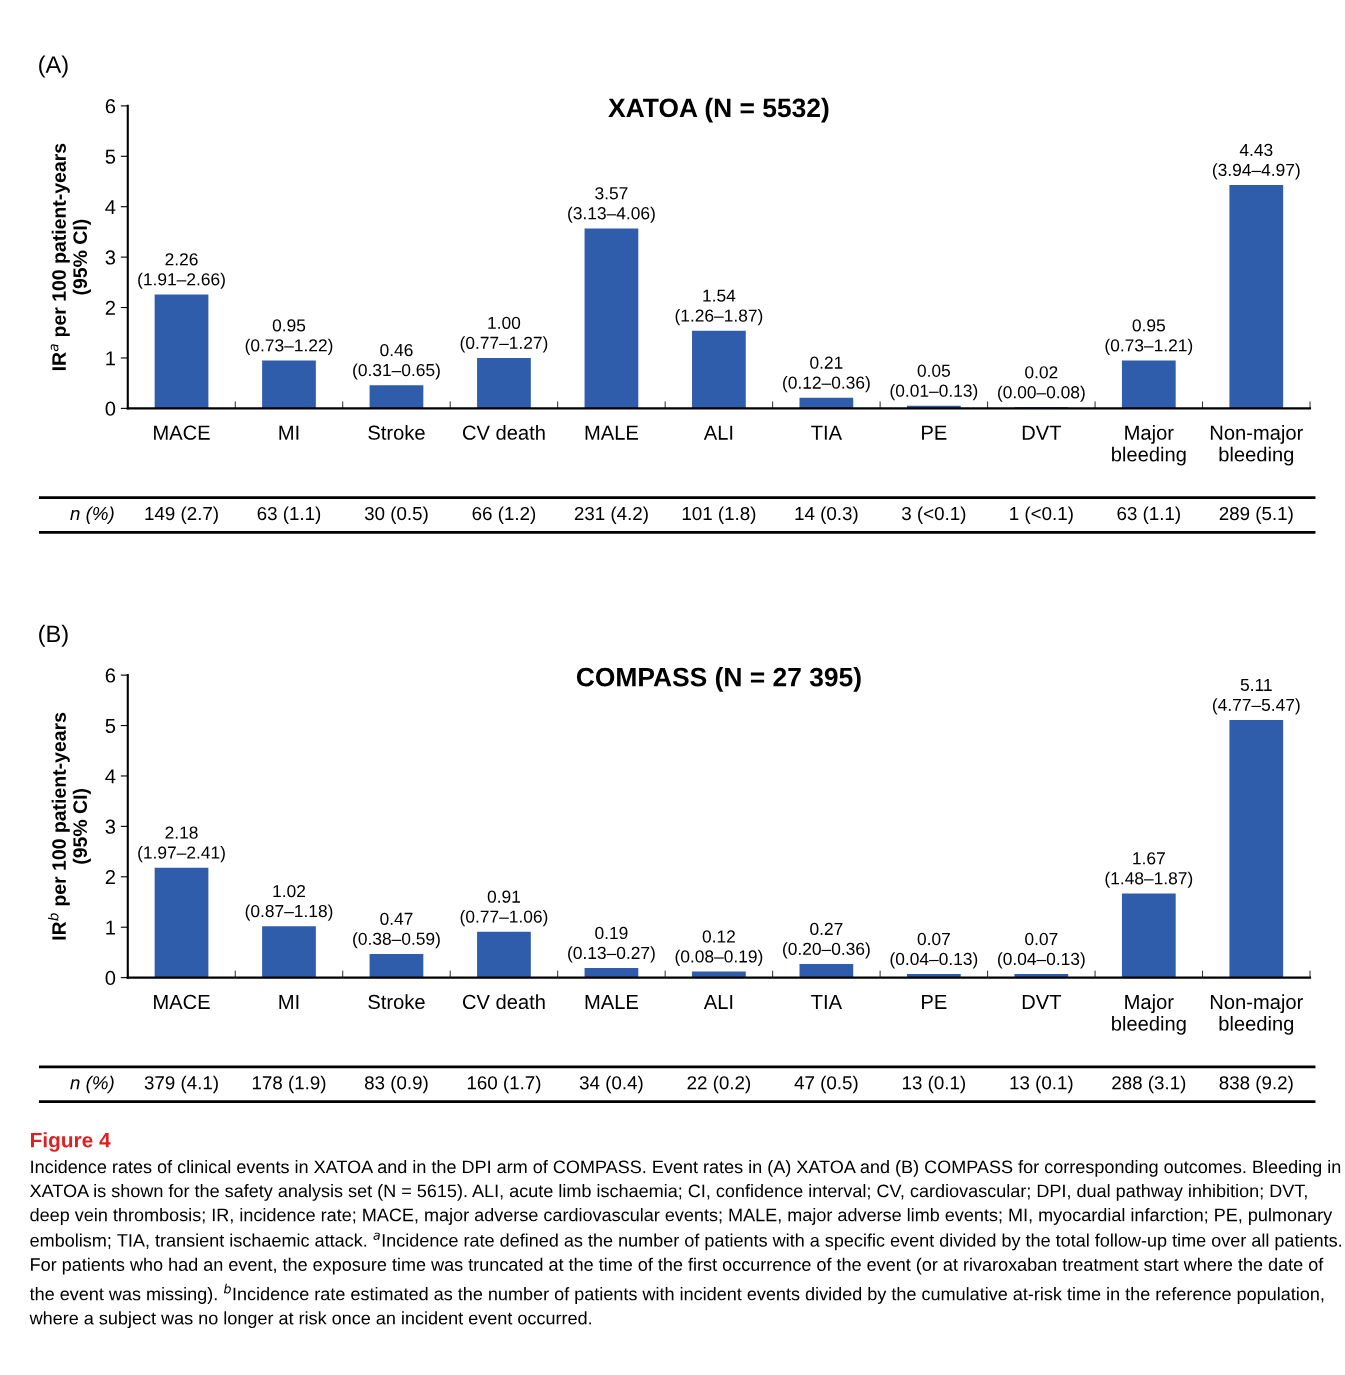  What do you see at coordinates (826, 374) in the screenshot?
I see `data-label: 0.21 (0.12–0.36)` at bounding box center [826, 374].